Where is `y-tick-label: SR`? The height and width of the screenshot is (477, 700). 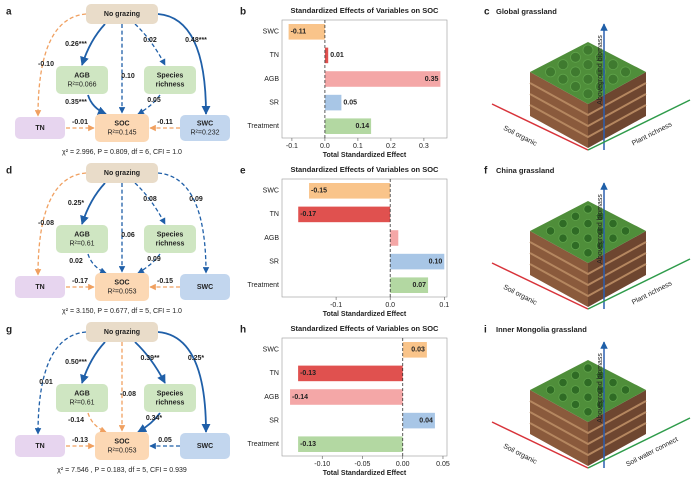 y-tick-label: SR is located at coordinates (274, 420).